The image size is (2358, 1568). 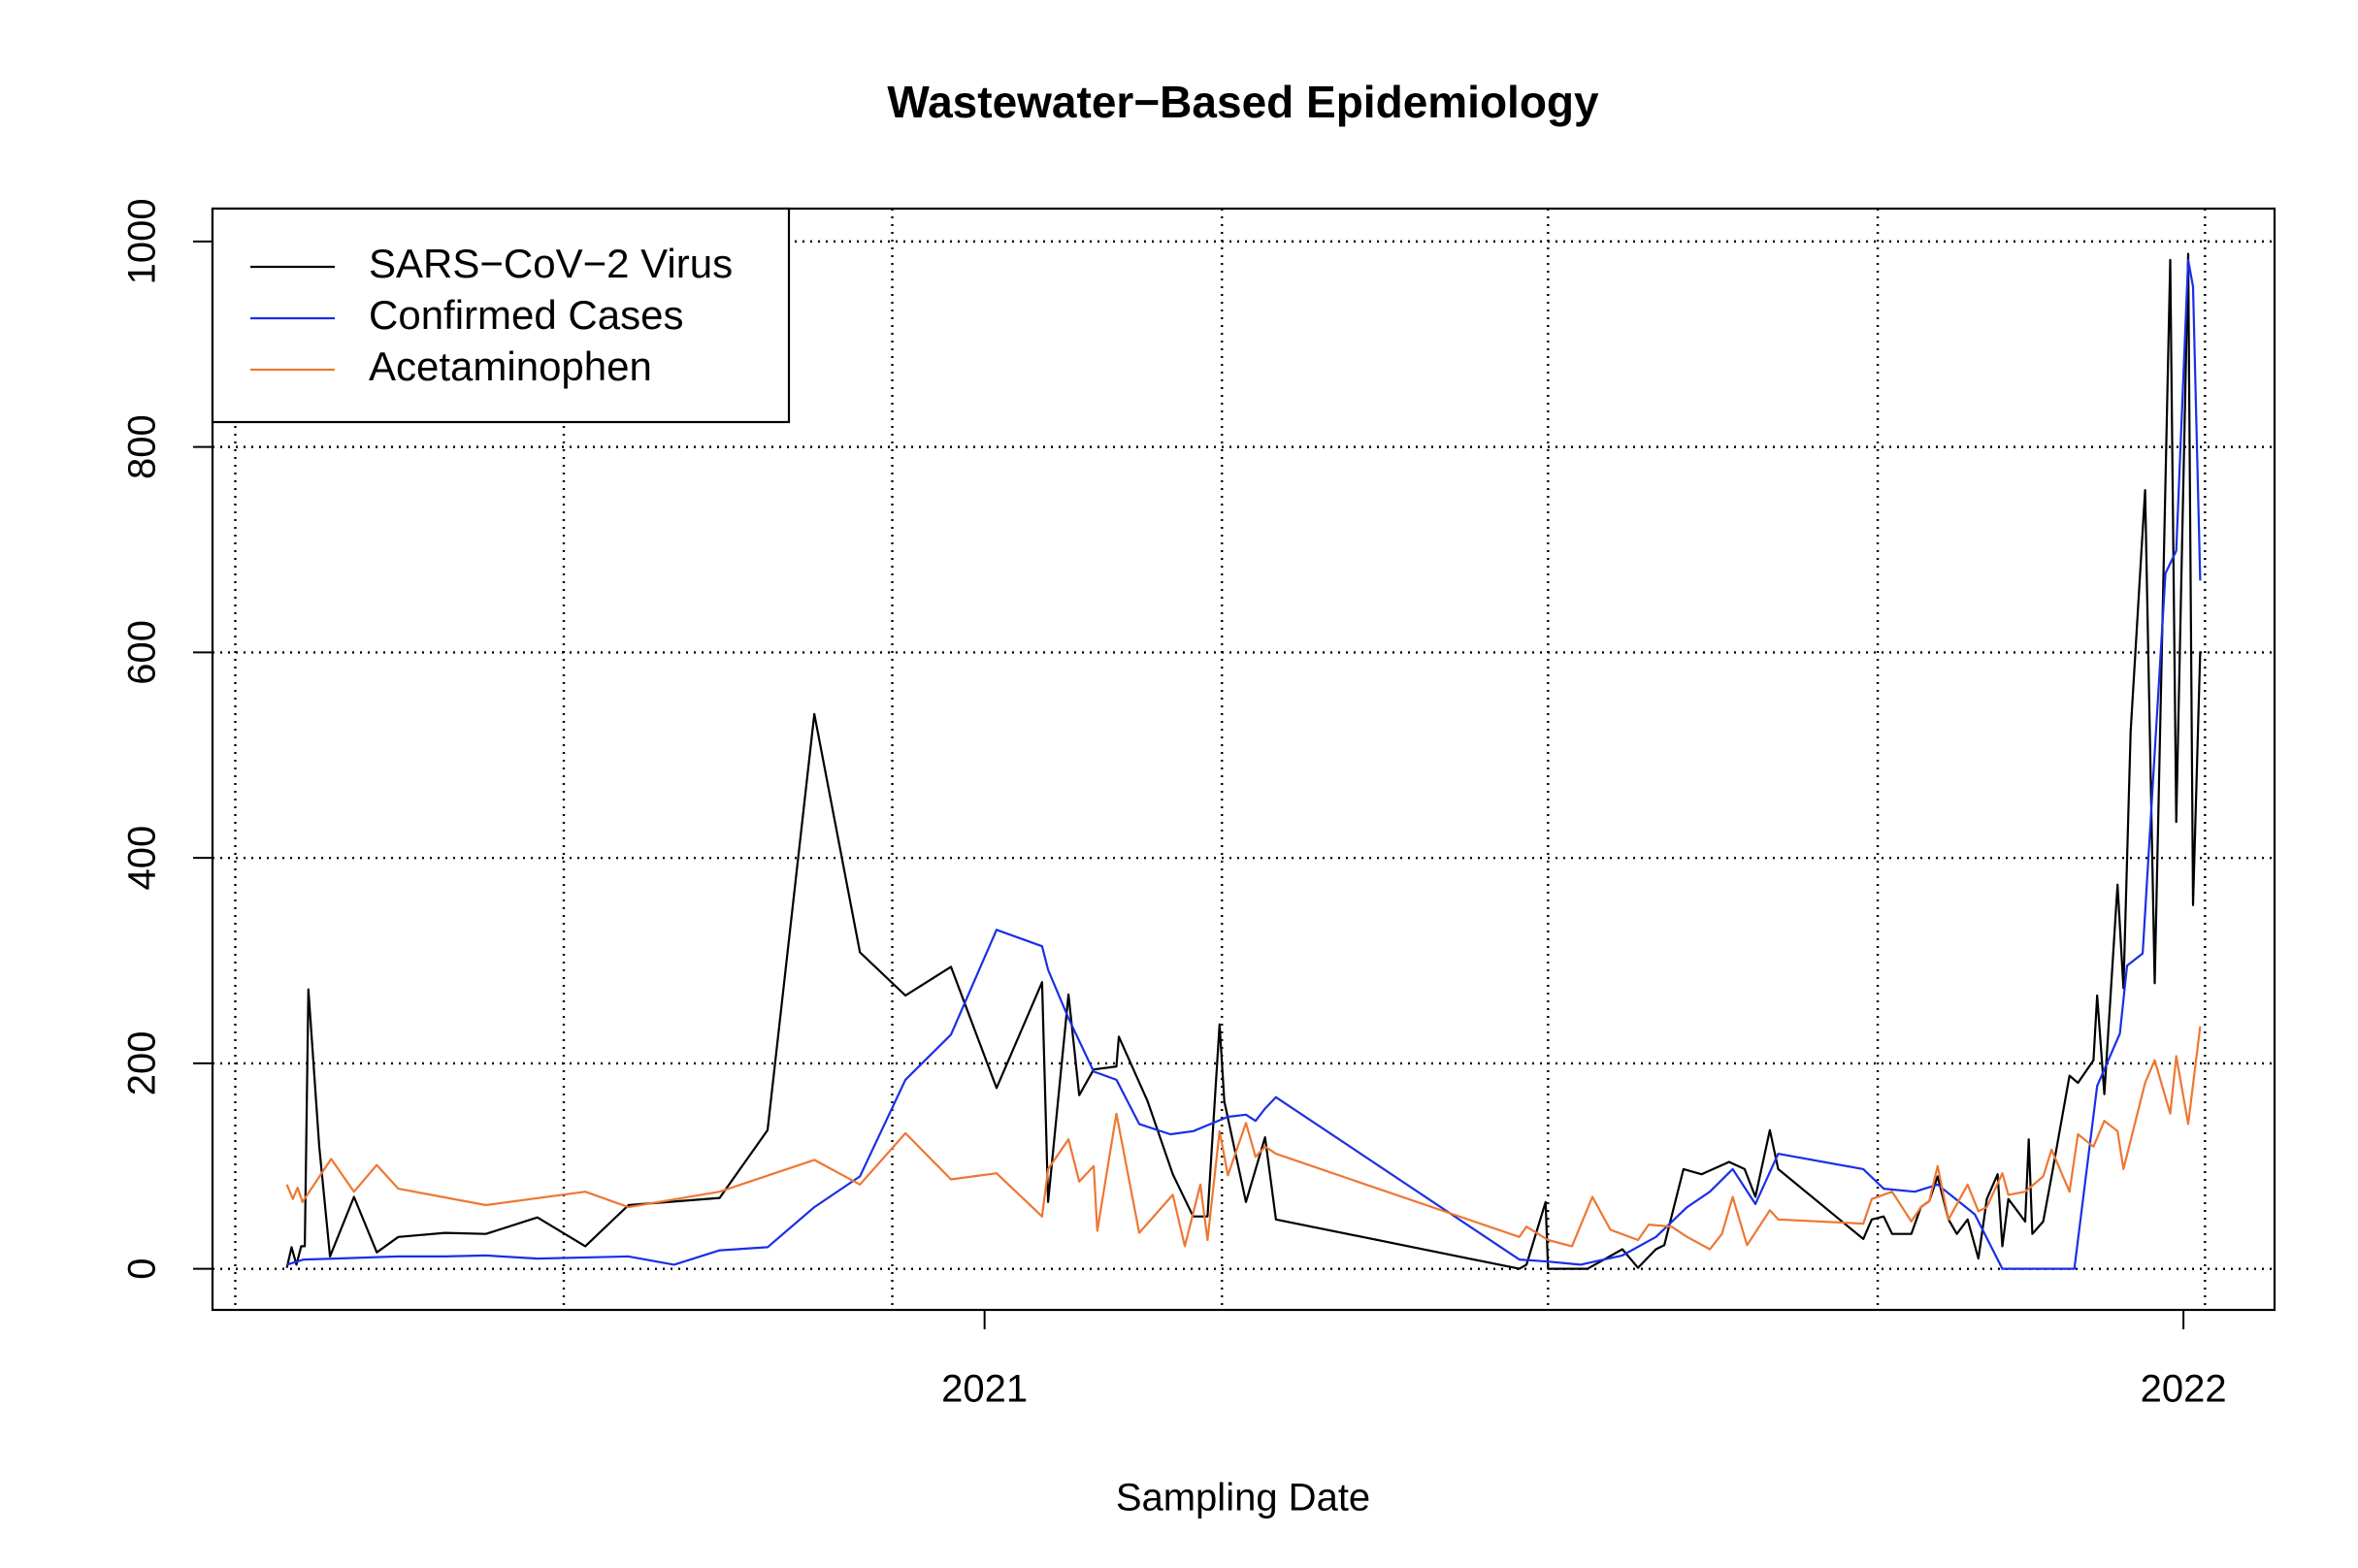 I want to click on y-tick-label: 200, so click(x=142, y=1063).